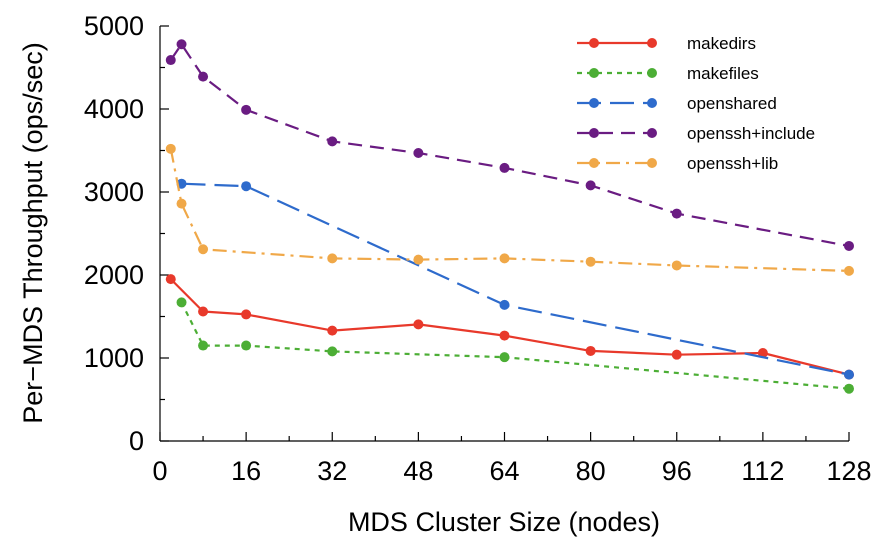 Image resolution: width=888 pixels, height=542 pixels. What do you see at coordinates (721, 43) in the screenshot?
I see `legend-label: makedirs` at bounding box center [721, 43].